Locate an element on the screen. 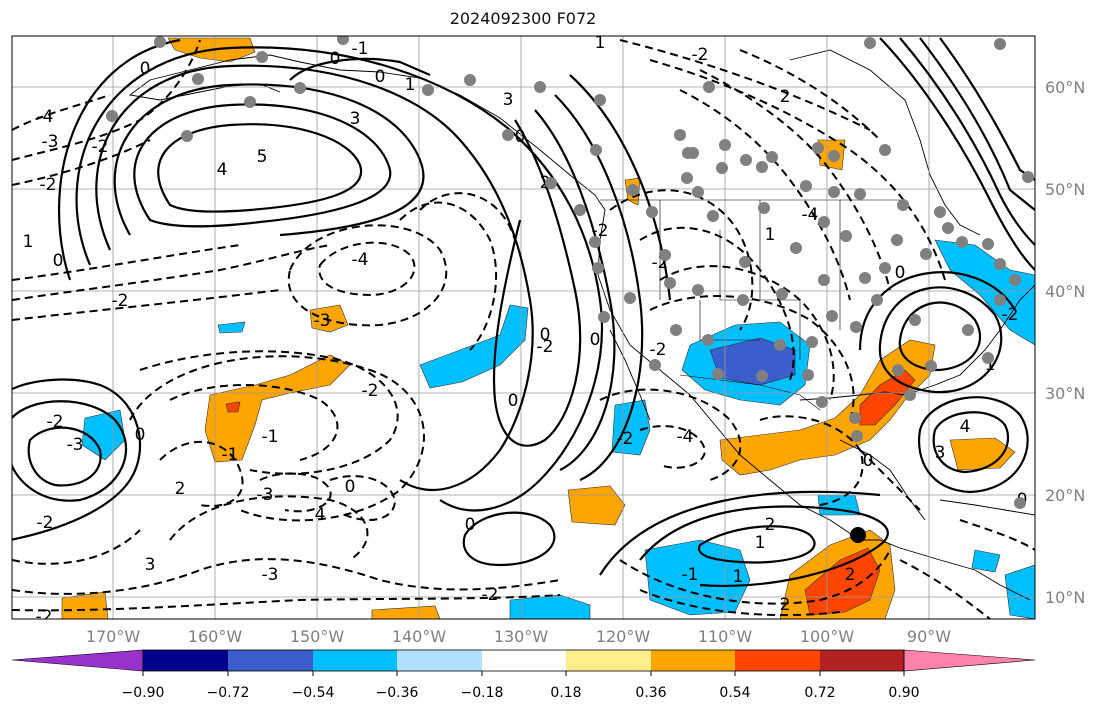  lon-tick-label: 150°W is located at coordinates (317, 636).